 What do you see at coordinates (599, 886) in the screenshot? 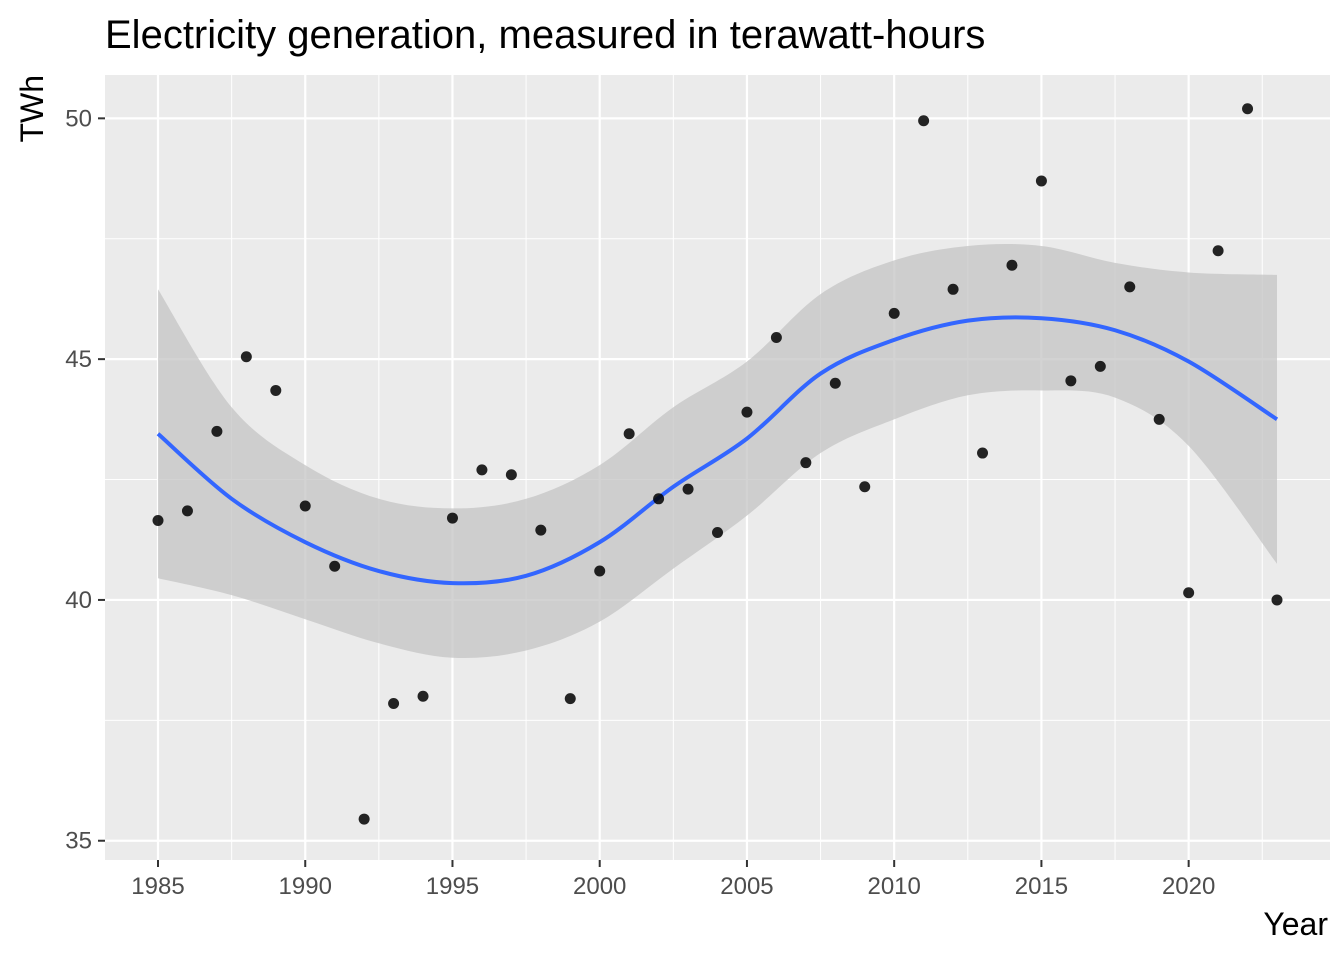
I see `x-tick-label: 2000` at bounding box center [599, 886].